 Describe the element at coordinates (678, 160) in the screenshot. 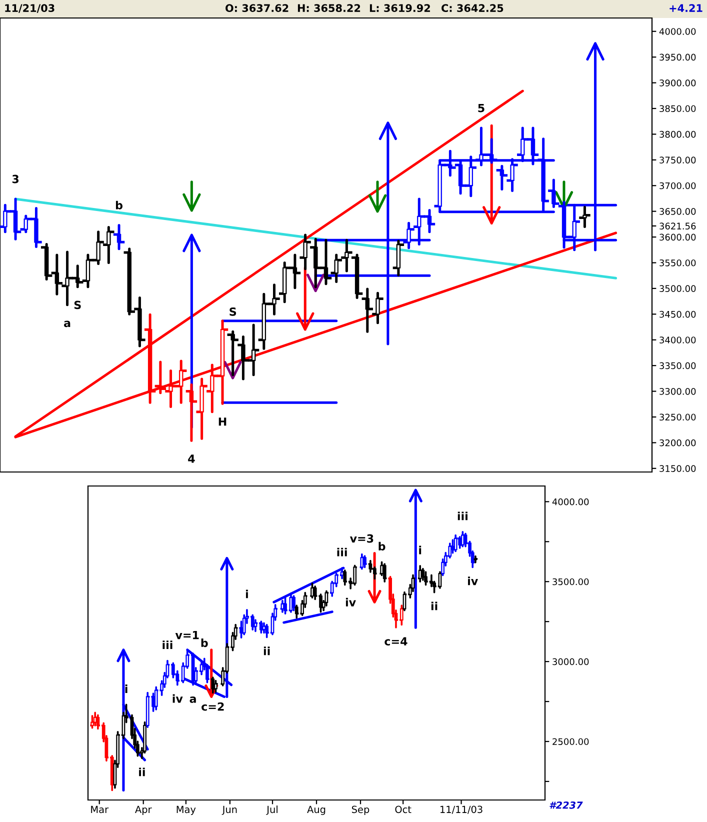

I see `y-tick-label: 3750.00` at that location.